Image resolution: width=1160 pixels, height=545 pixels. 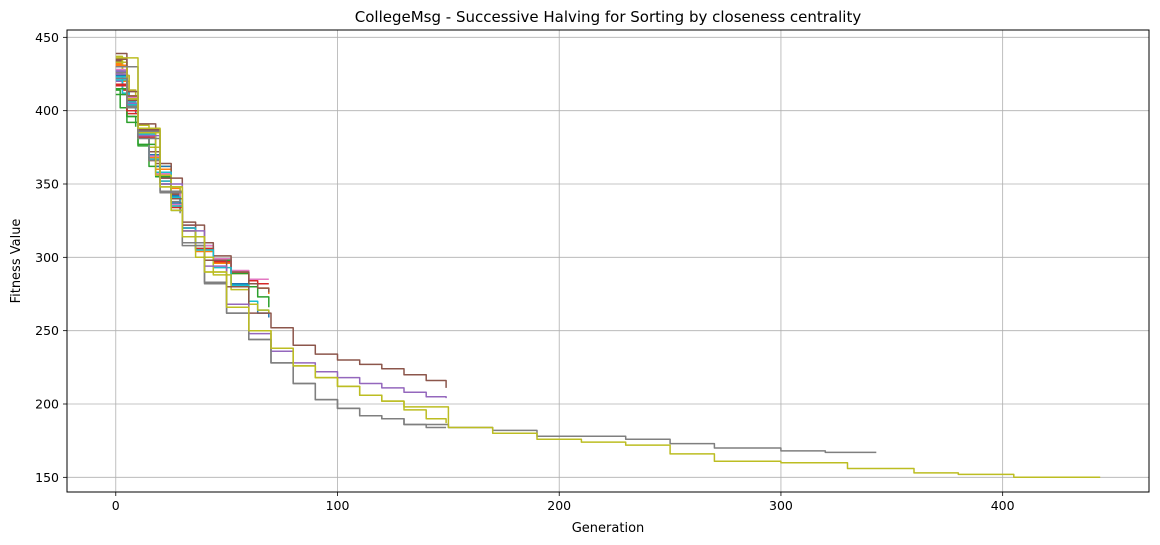 What do you see at coordinates (608, 528) in the screenshot?
I see `x-axis-label: Generation` at bounding box center [608, 528].